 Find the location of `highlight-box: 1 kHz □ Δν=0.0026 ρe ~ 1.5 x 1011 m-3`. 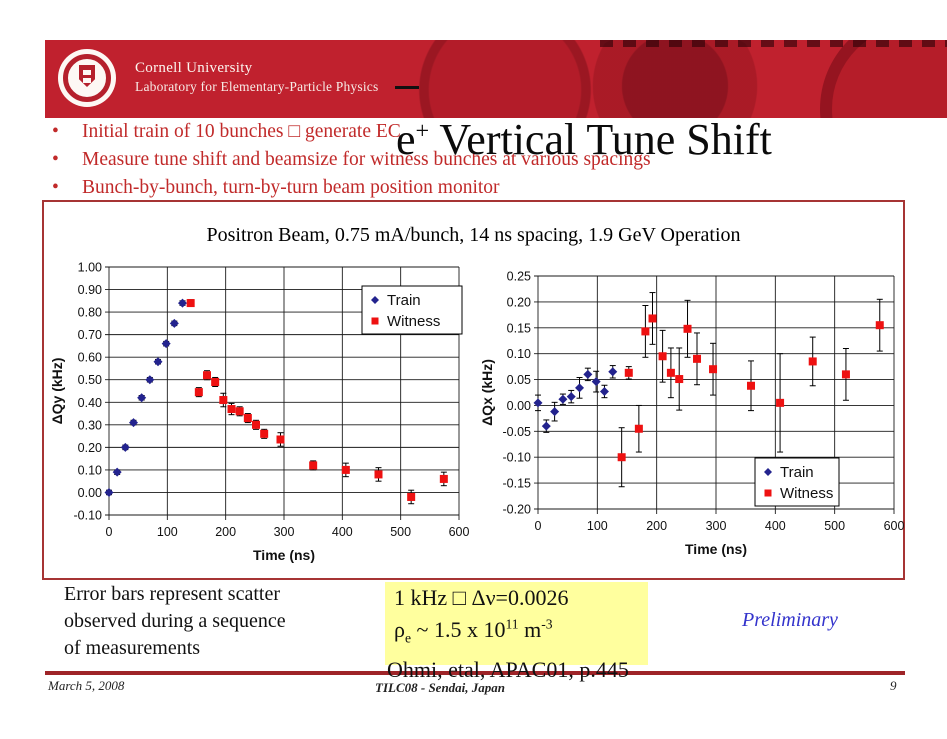

highlight-box: 1 kHz □ Δν=0.0026 ρe ~ 1.5 x 1011 m-3 is located at coordinates (516, 623).